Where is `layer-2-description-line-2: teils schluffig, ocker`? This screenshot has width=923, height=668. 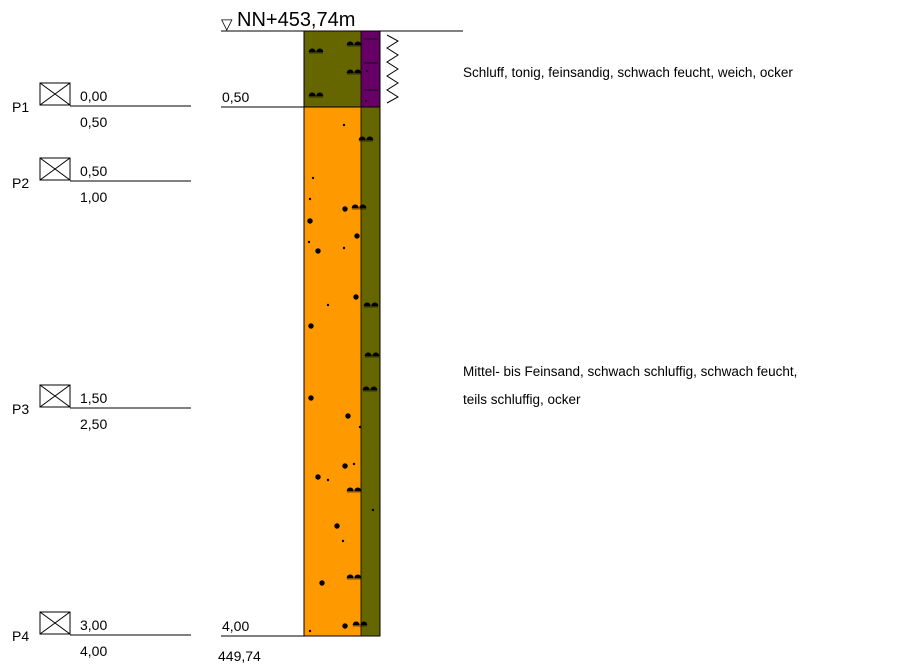
layer-2-description-line-2: teils schluffig, ocker is located at coordinates (522, 399).